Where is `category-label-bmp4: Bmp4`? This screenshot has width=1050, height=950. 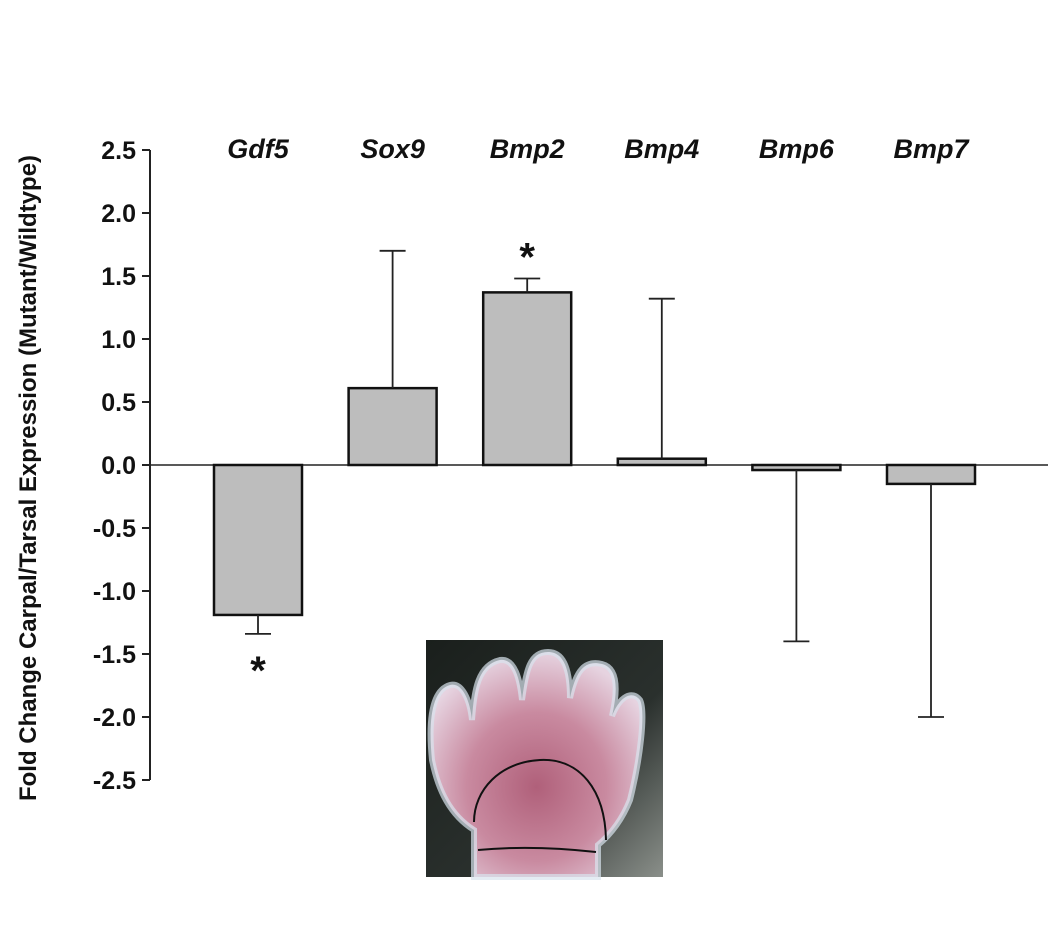 category-label-bmp4: Bmp4 is located at coordinates (661, 149).